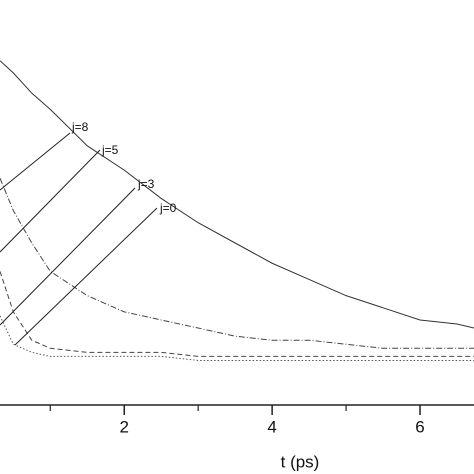 This screenshot has width=474, height=474. Describe the element at coordinates (80, 127) in the screenshot. I see `annotation: j=8` at that location.